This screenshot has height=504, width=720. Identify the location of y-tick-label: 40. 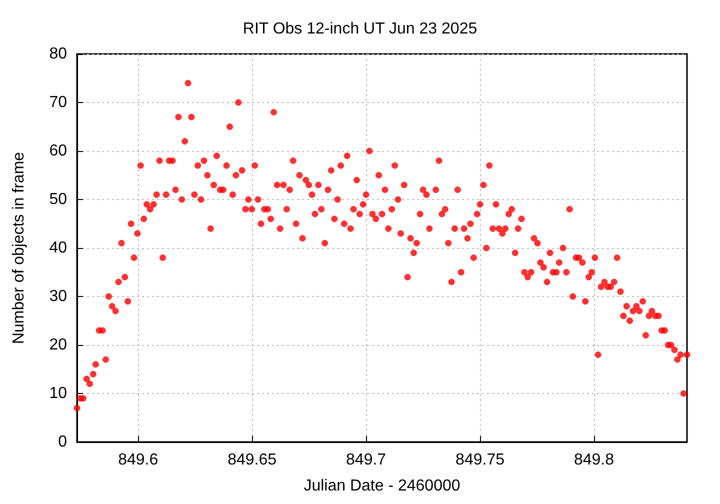
(58, 248).